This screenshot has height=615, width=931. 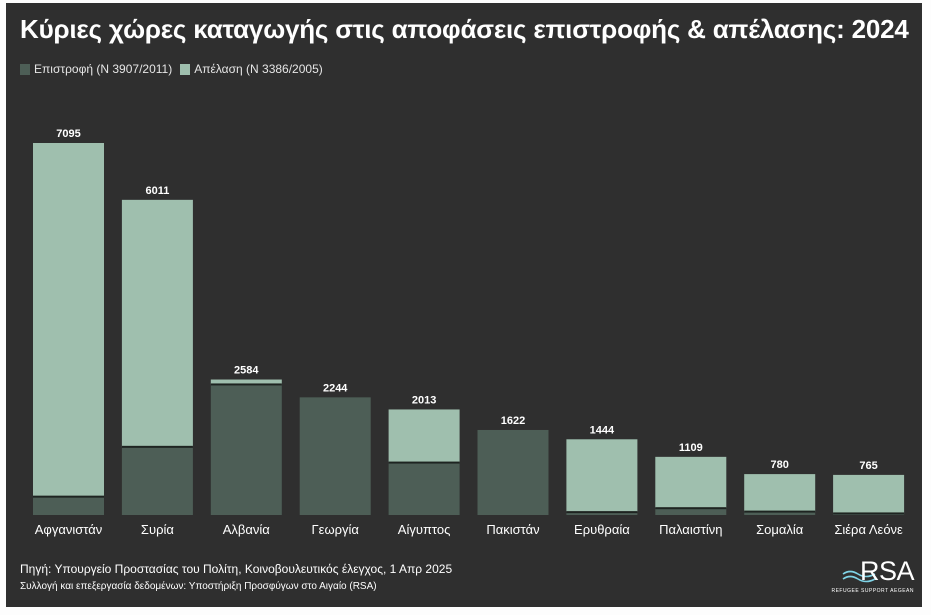 What do you see at coordinates (246, 449) in the screenshot?
I see `bar-3-return` at bounding box center [246, 449].